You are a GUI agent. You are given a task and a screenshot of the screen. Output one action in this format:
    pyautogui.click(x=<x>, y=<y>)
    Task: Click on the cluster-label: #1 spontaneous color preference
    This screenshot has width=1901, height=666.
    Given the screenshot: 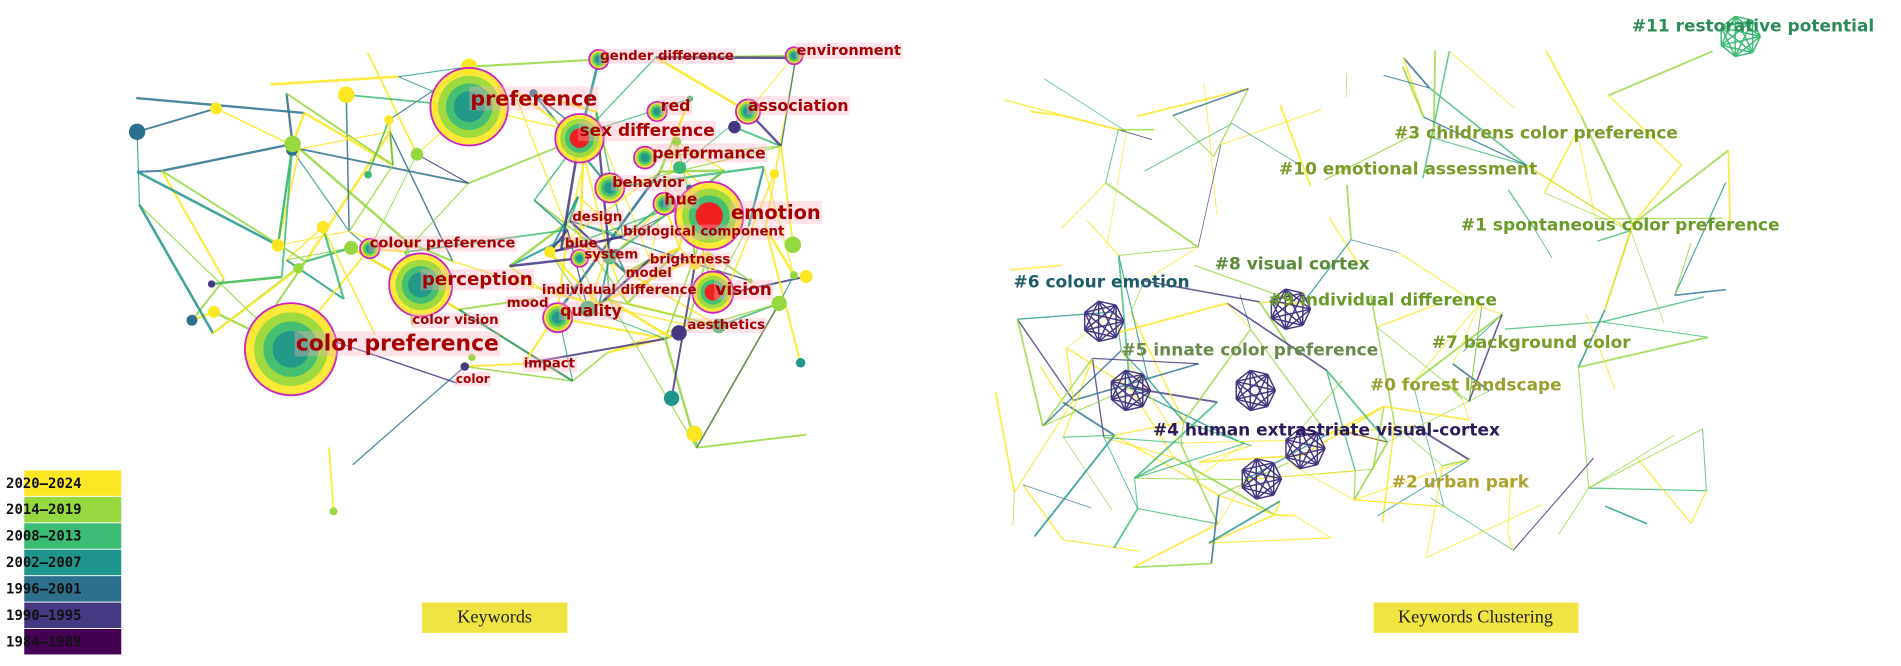 What is the action you would take?
    pyautogui.click(x=1620, y=226)
    